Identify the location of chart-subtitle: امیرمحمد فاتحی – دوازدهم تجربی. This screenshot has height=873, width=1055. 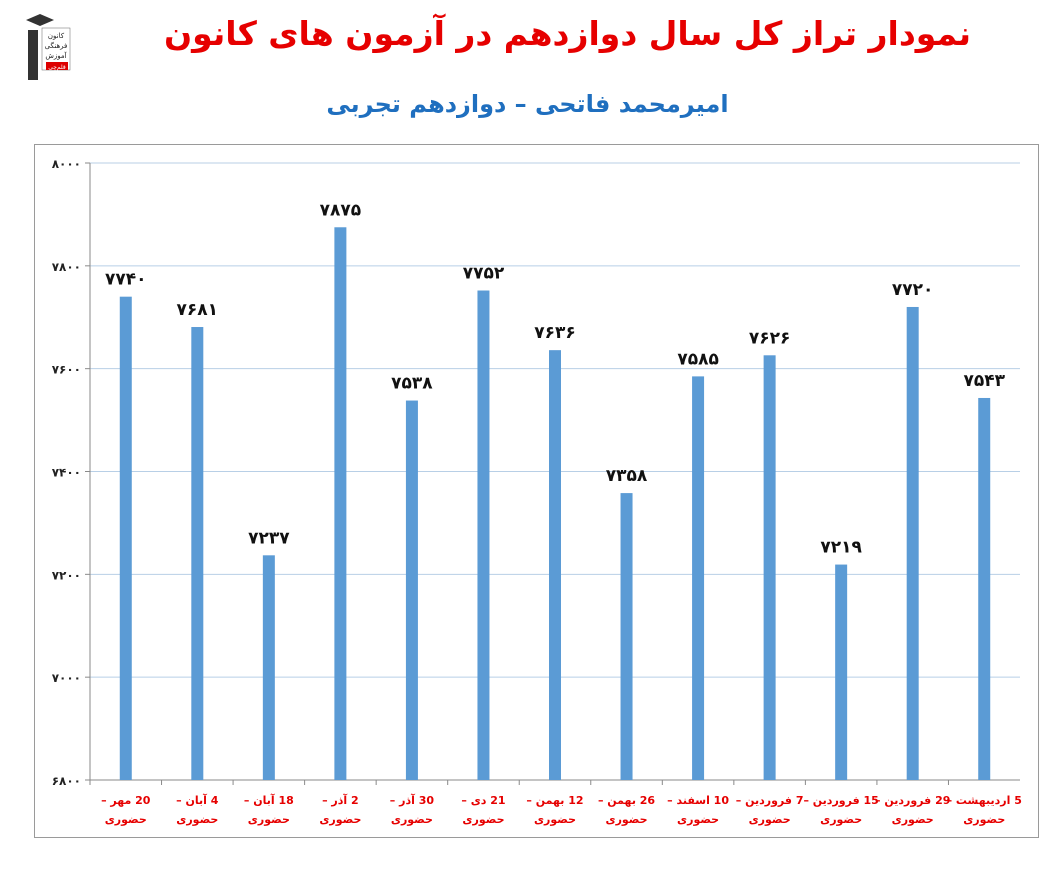
(527, 104).